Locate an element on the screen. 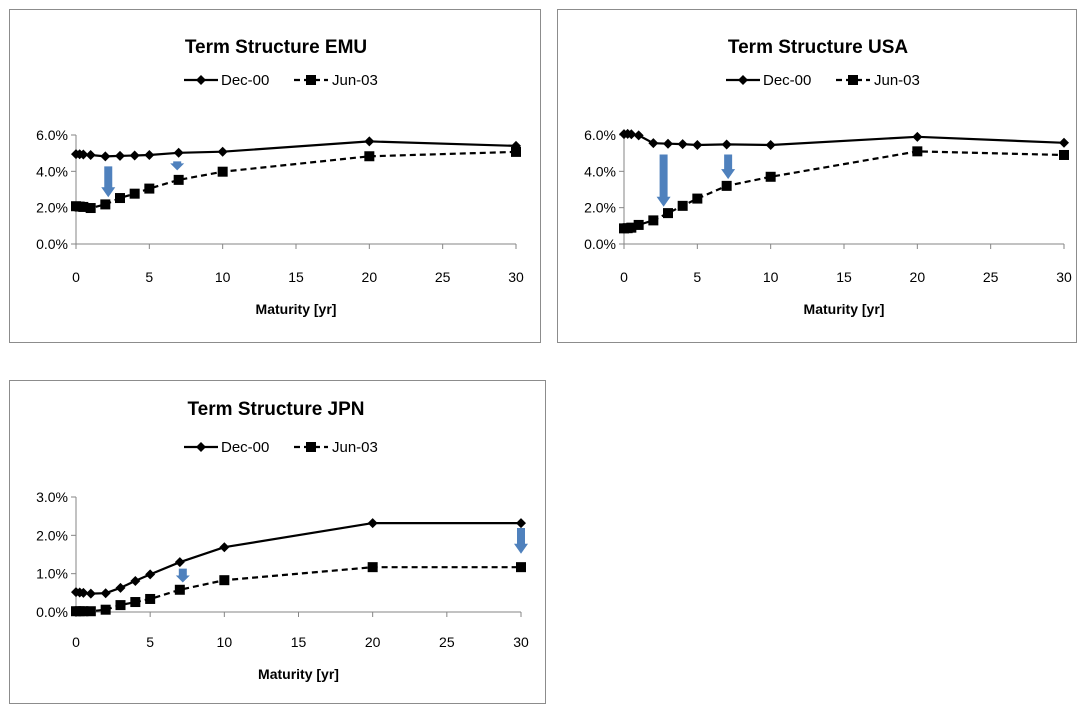  x-tick-label: 20 is located at coordinates (373, 642).